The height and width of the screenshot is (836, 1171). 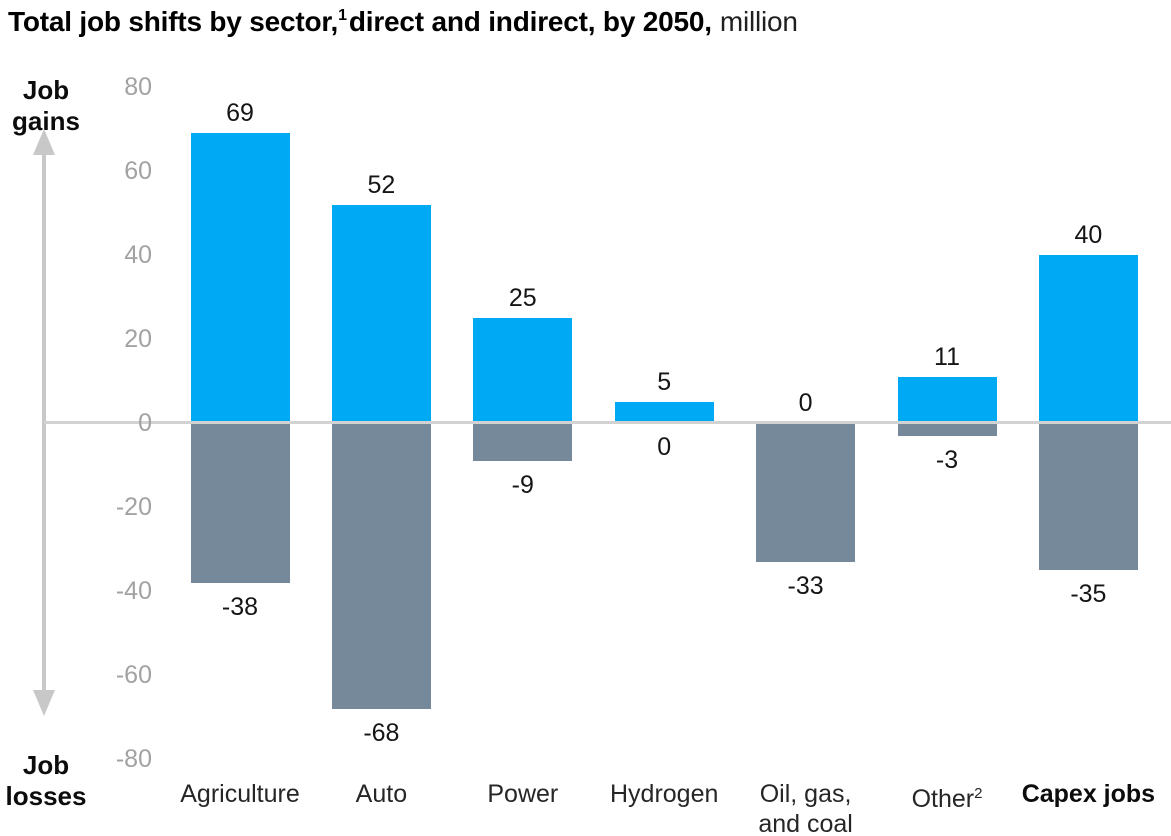 What do you see at coordinates (381, 184) in the screenshot?
I see `gain-value-label: 52` at bounding box center [381, 184].